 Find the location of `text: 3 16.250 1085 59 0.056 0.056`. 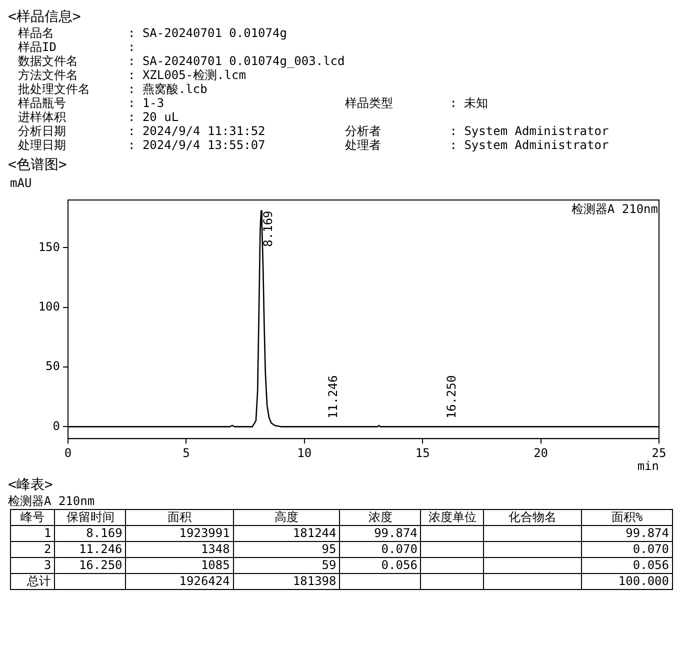

text: 3 16.250 1085 59 0.056 0.056 is located at coordinates (356, 565).